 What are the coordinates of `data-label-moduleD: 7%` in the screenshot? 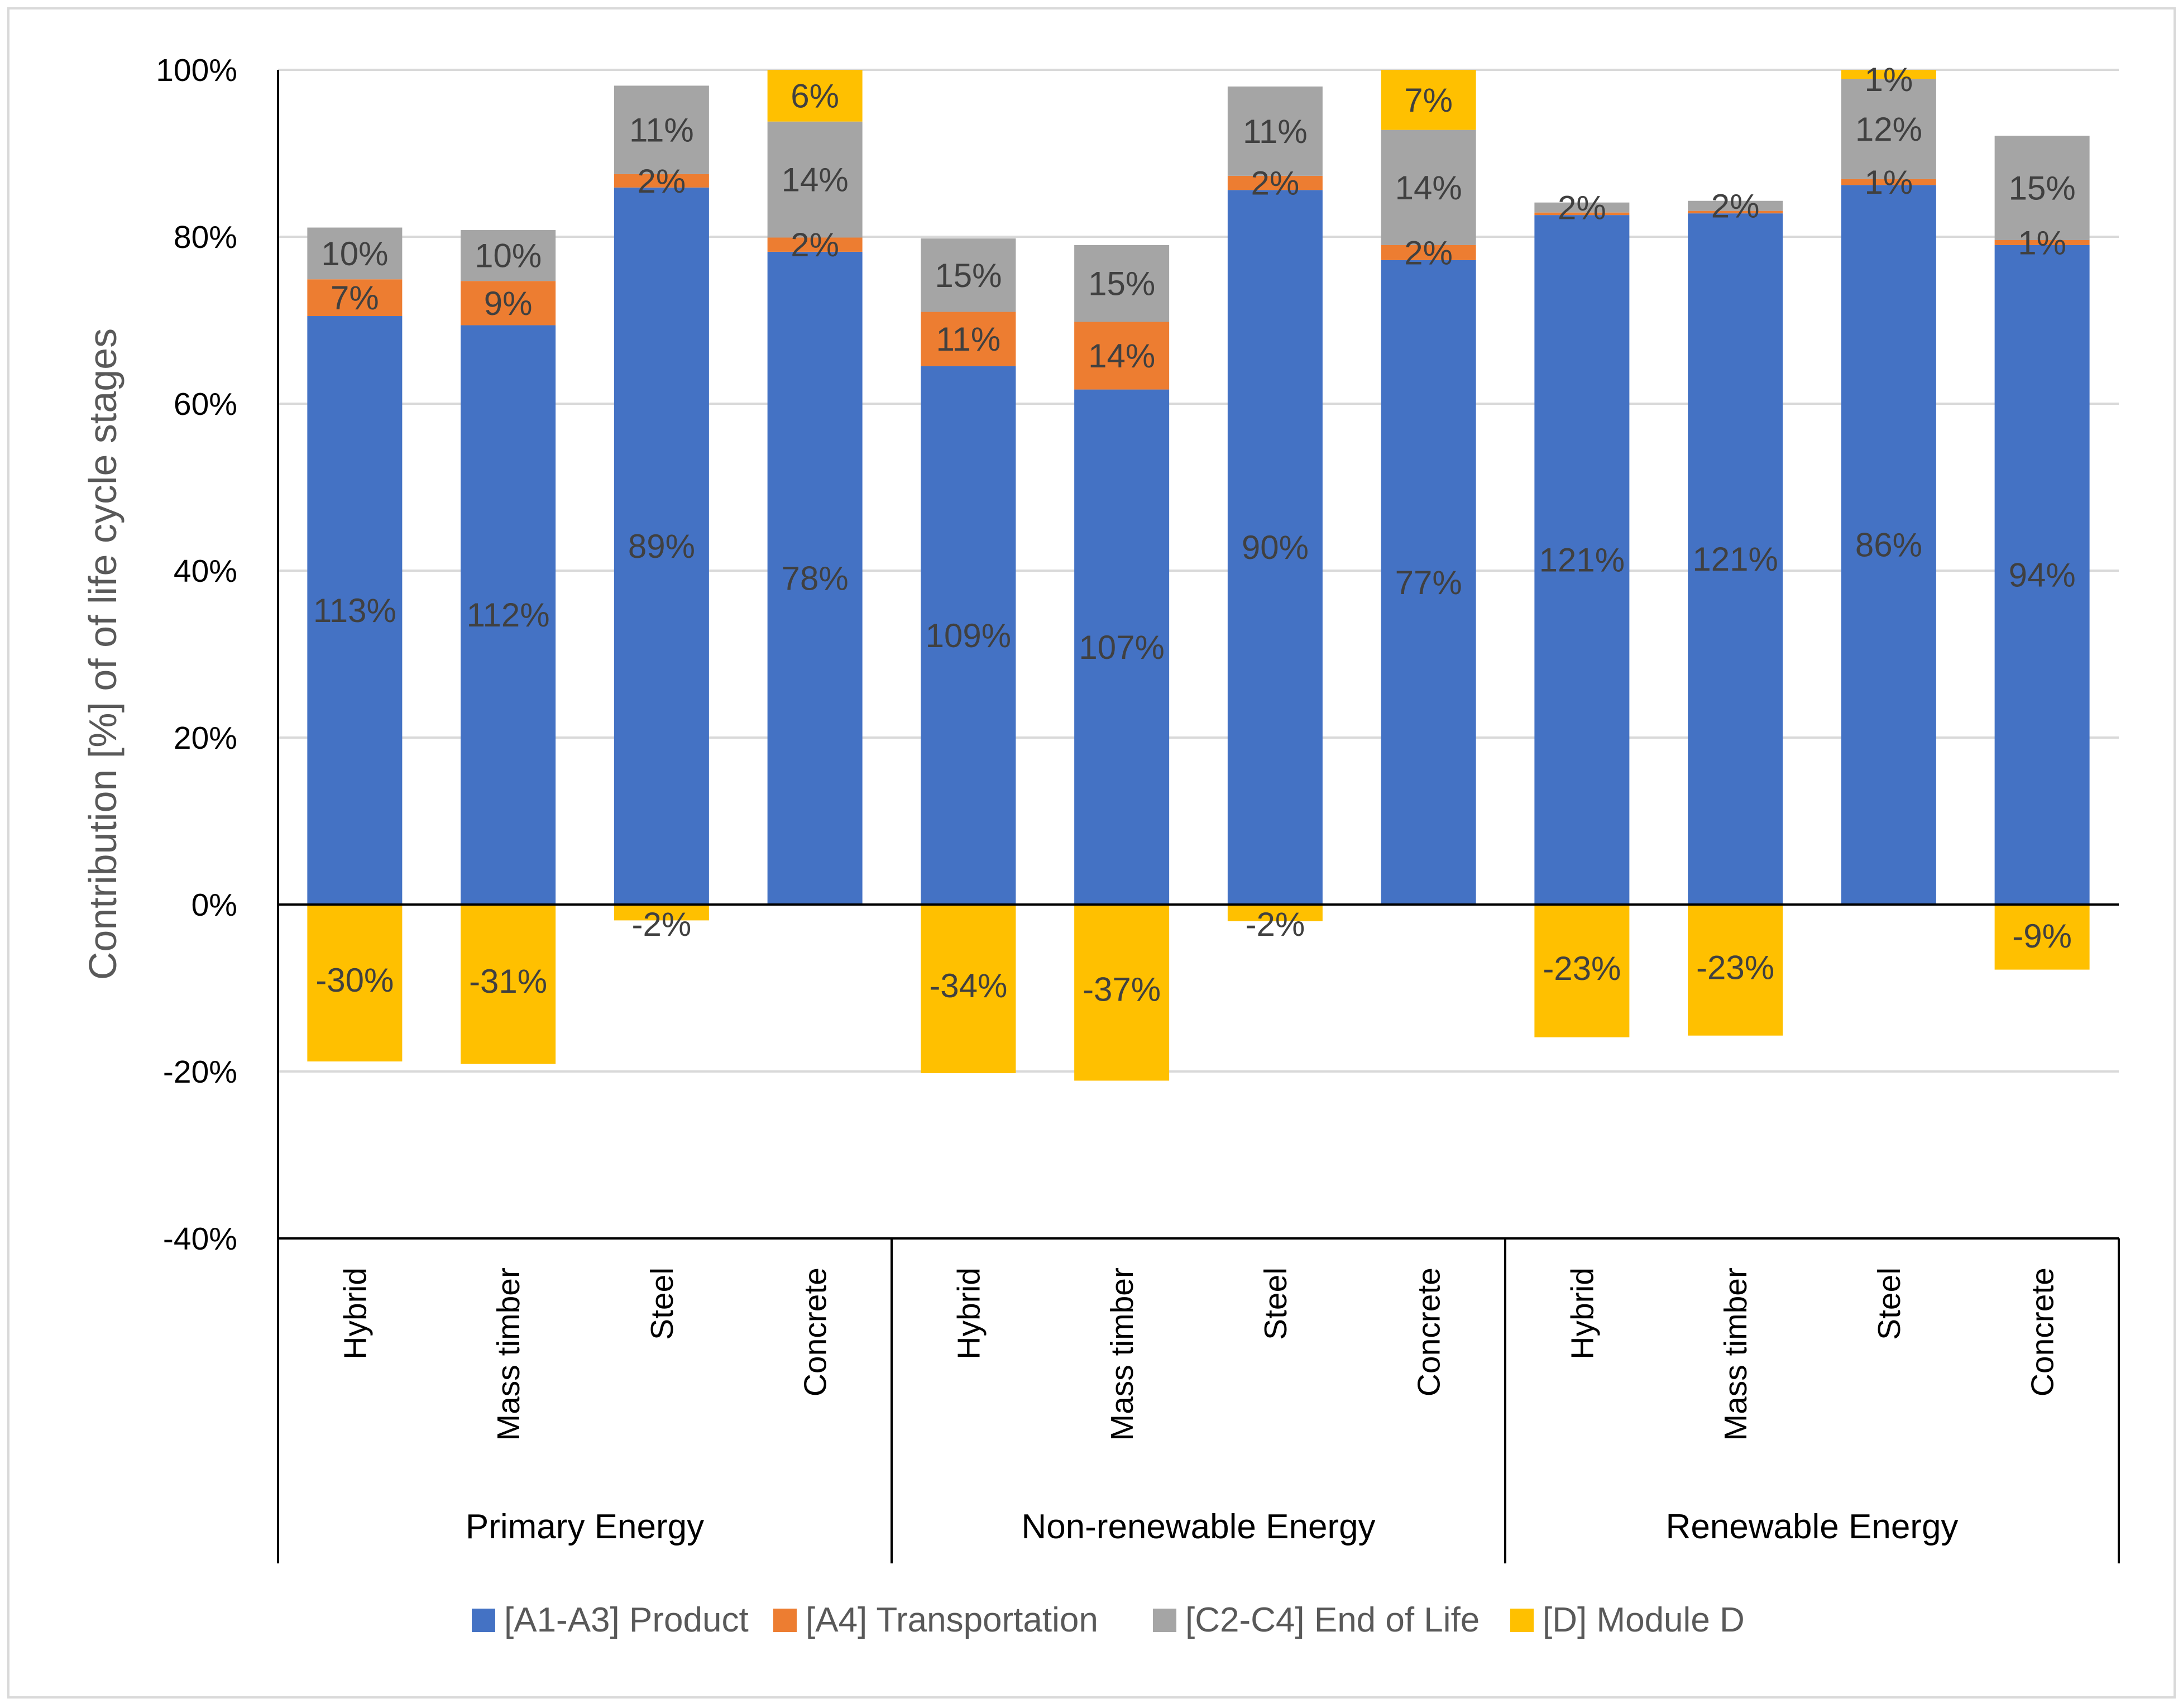 It's located at (1429, 100).